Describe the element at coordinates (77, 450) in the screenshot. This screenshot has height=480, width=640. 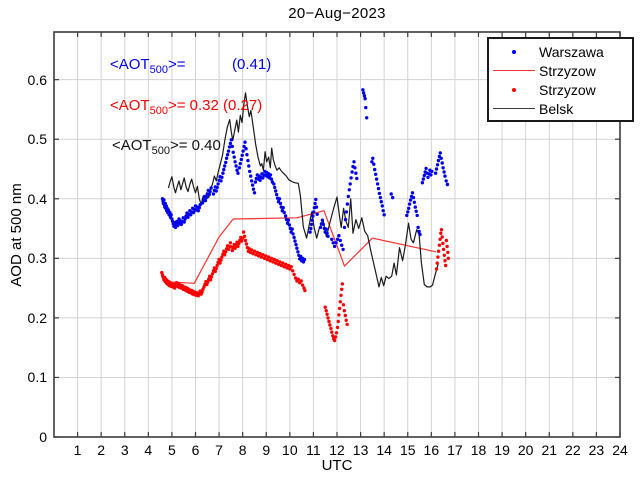
I see `x-tick-label: 1` at that location.